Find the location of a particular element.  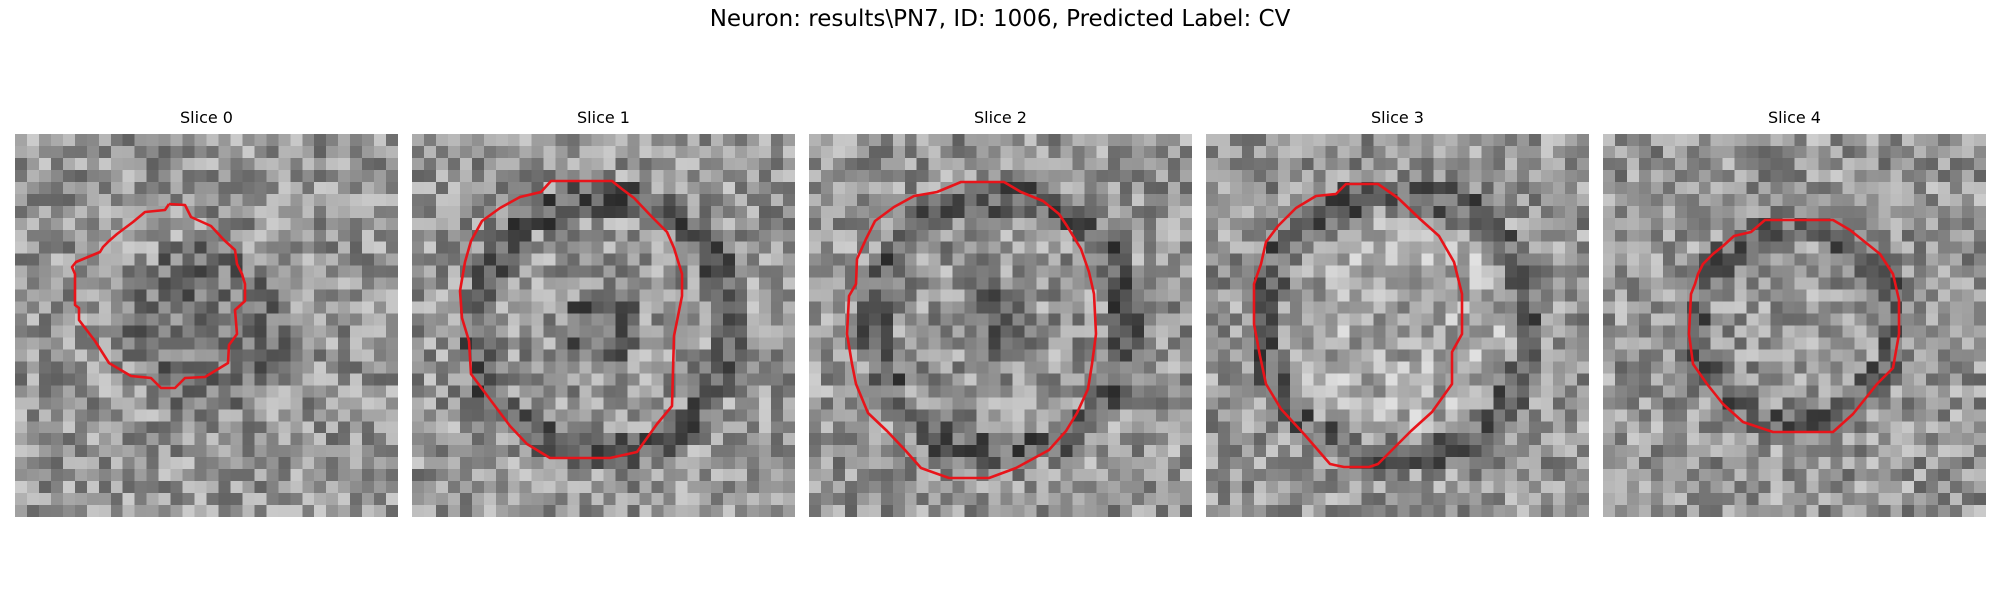

slice-panel-2: Slice 2 is located at coordinates (1000, 314).